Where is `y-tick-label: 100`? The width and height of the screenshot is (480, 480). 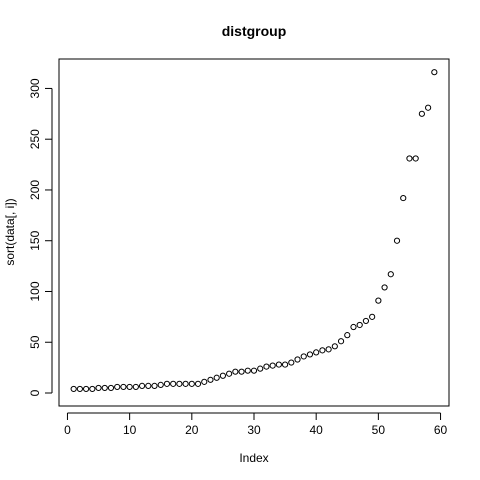
y-tick-label: 100 is located at coordinates (35, 291).